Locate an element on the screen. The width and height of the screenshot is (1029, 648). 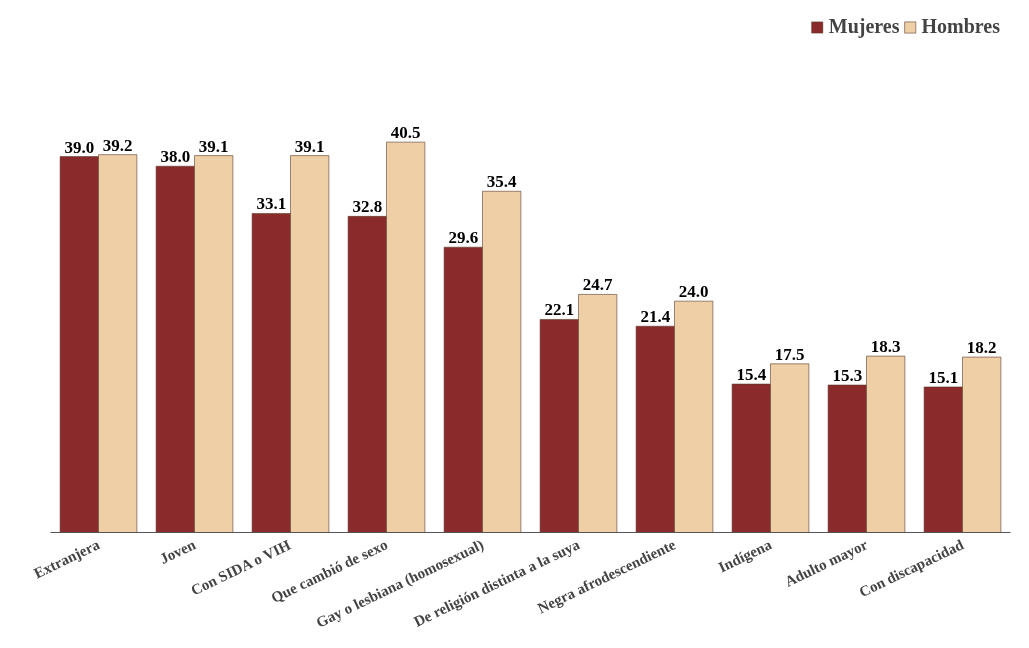
data-label: 15.3 is located at coordinates (847, 376).